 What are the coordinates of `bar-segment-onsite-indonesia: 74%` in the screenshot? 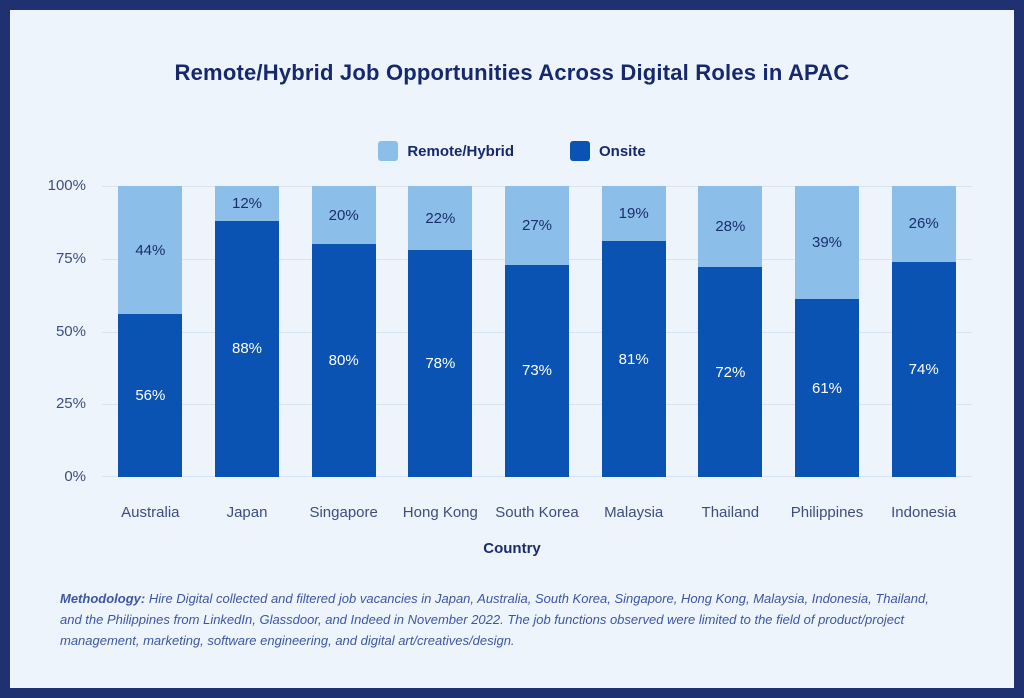 It's located at (923, 369).